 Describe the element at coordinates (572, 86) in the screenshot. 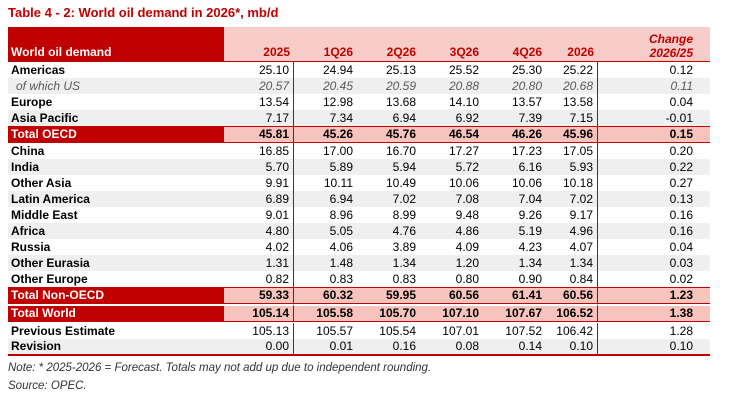

I see `cell-value: 20.68` at that location.